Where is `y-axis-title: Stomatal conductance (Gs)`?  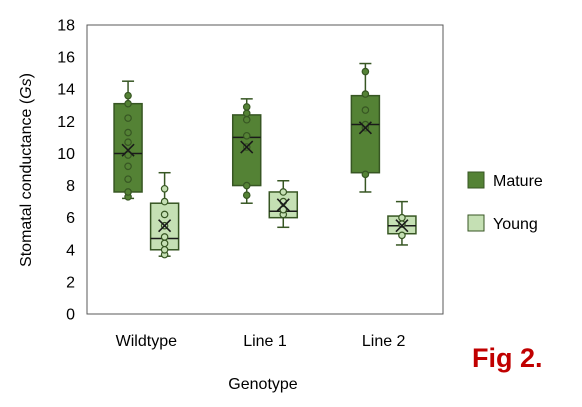
y-axis-title: Stomatal conductance (Gs) is located at coordinates (26, 170).